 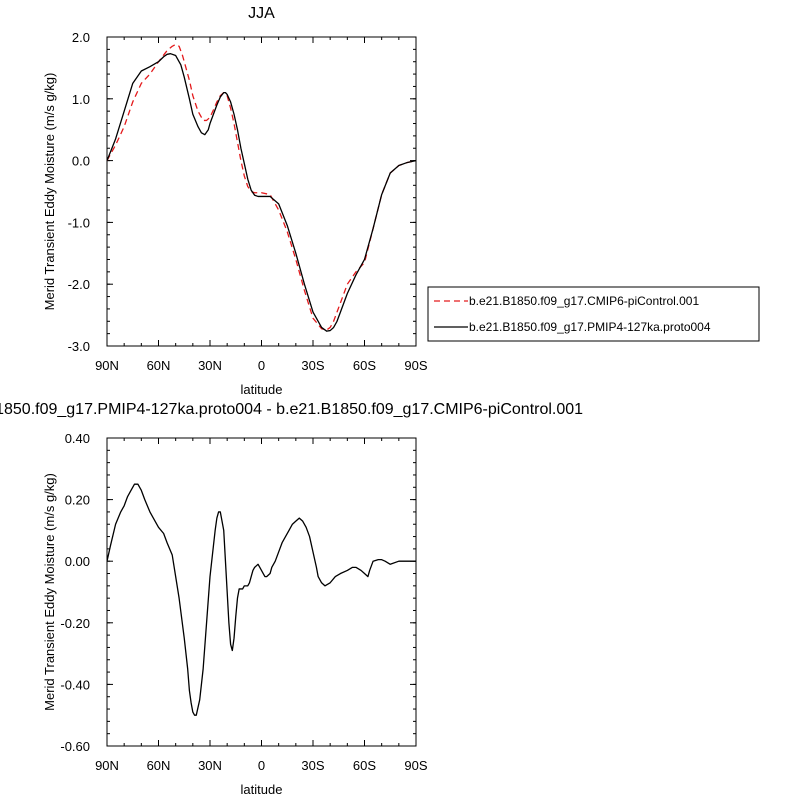 What do you see at coordinates (79, 222) in the screenshot?
I see `y-tick-label: -1.0` at bounding box center [79, 222].